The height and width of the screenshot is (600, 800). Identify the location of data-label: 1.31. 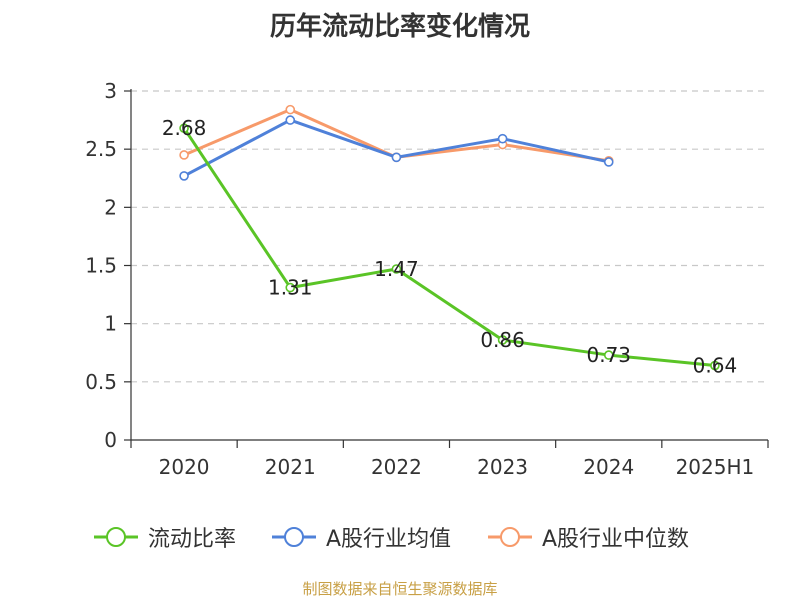
(290, 288).